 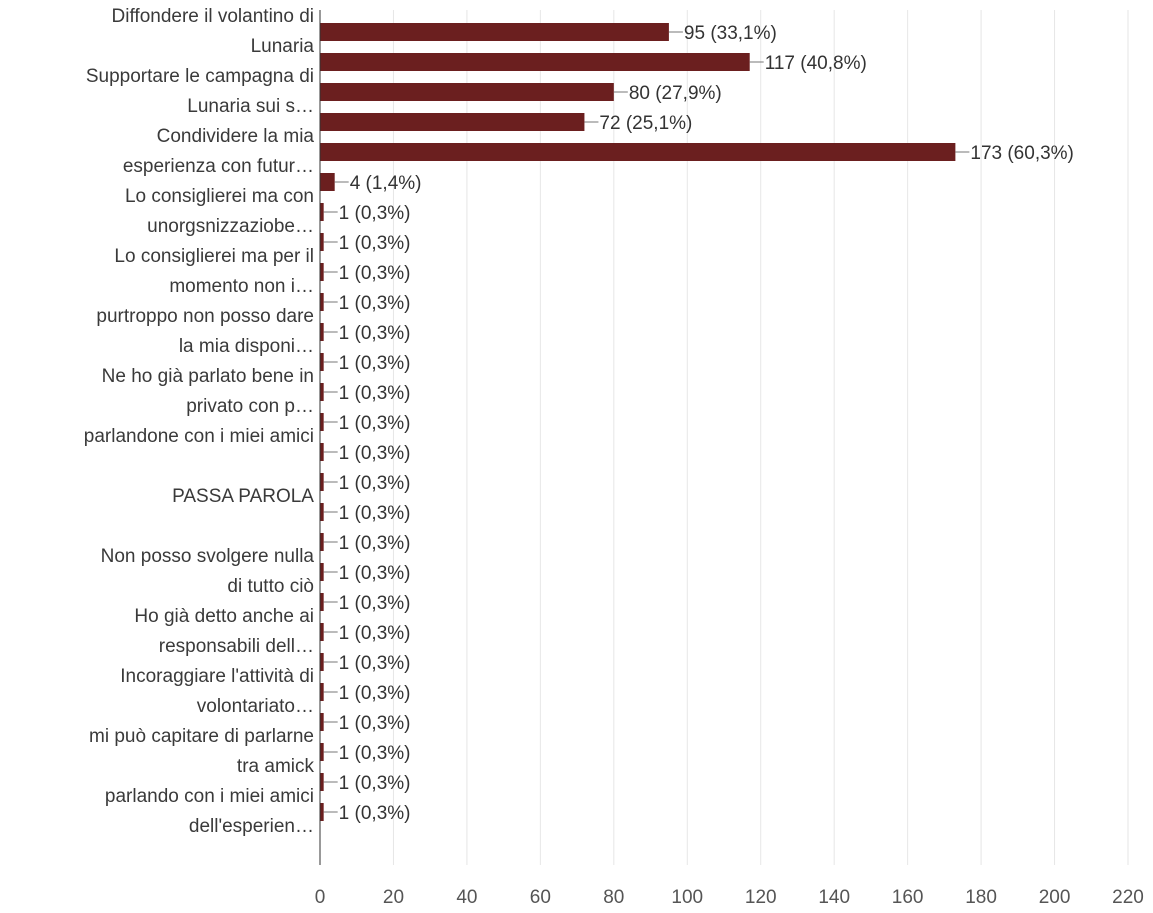 What do you see at coordinates (208, 556) in the screenshot?
I see `category-label: Non posso svolgere nulla` at bounding box center [208, 556].